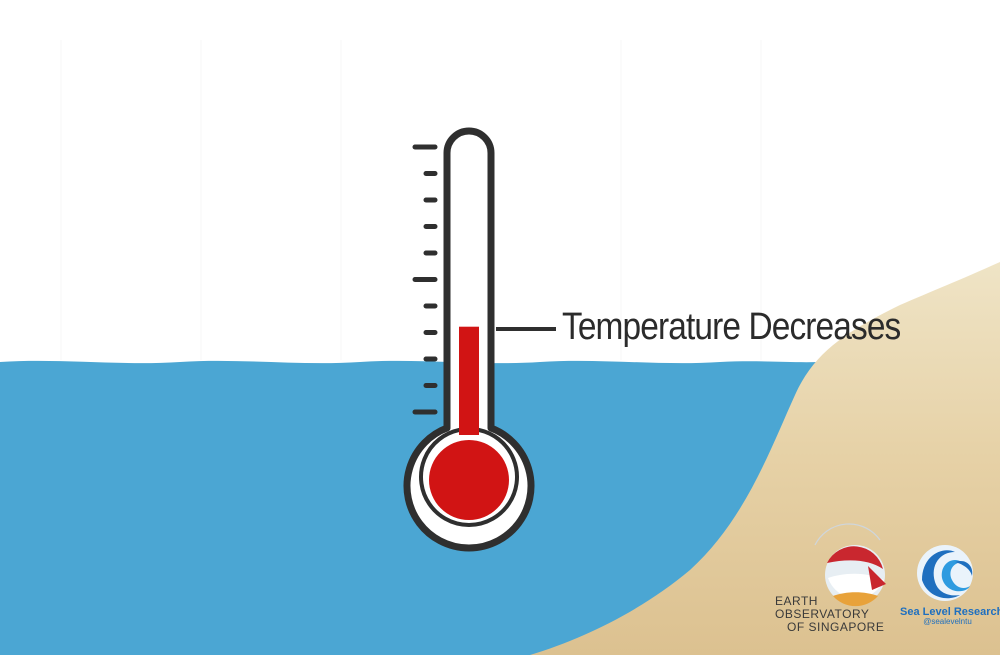  Describe the element at coordinates (947, 621) in the screenshot. I see `slr-handle: @sealevelntu` at that location.